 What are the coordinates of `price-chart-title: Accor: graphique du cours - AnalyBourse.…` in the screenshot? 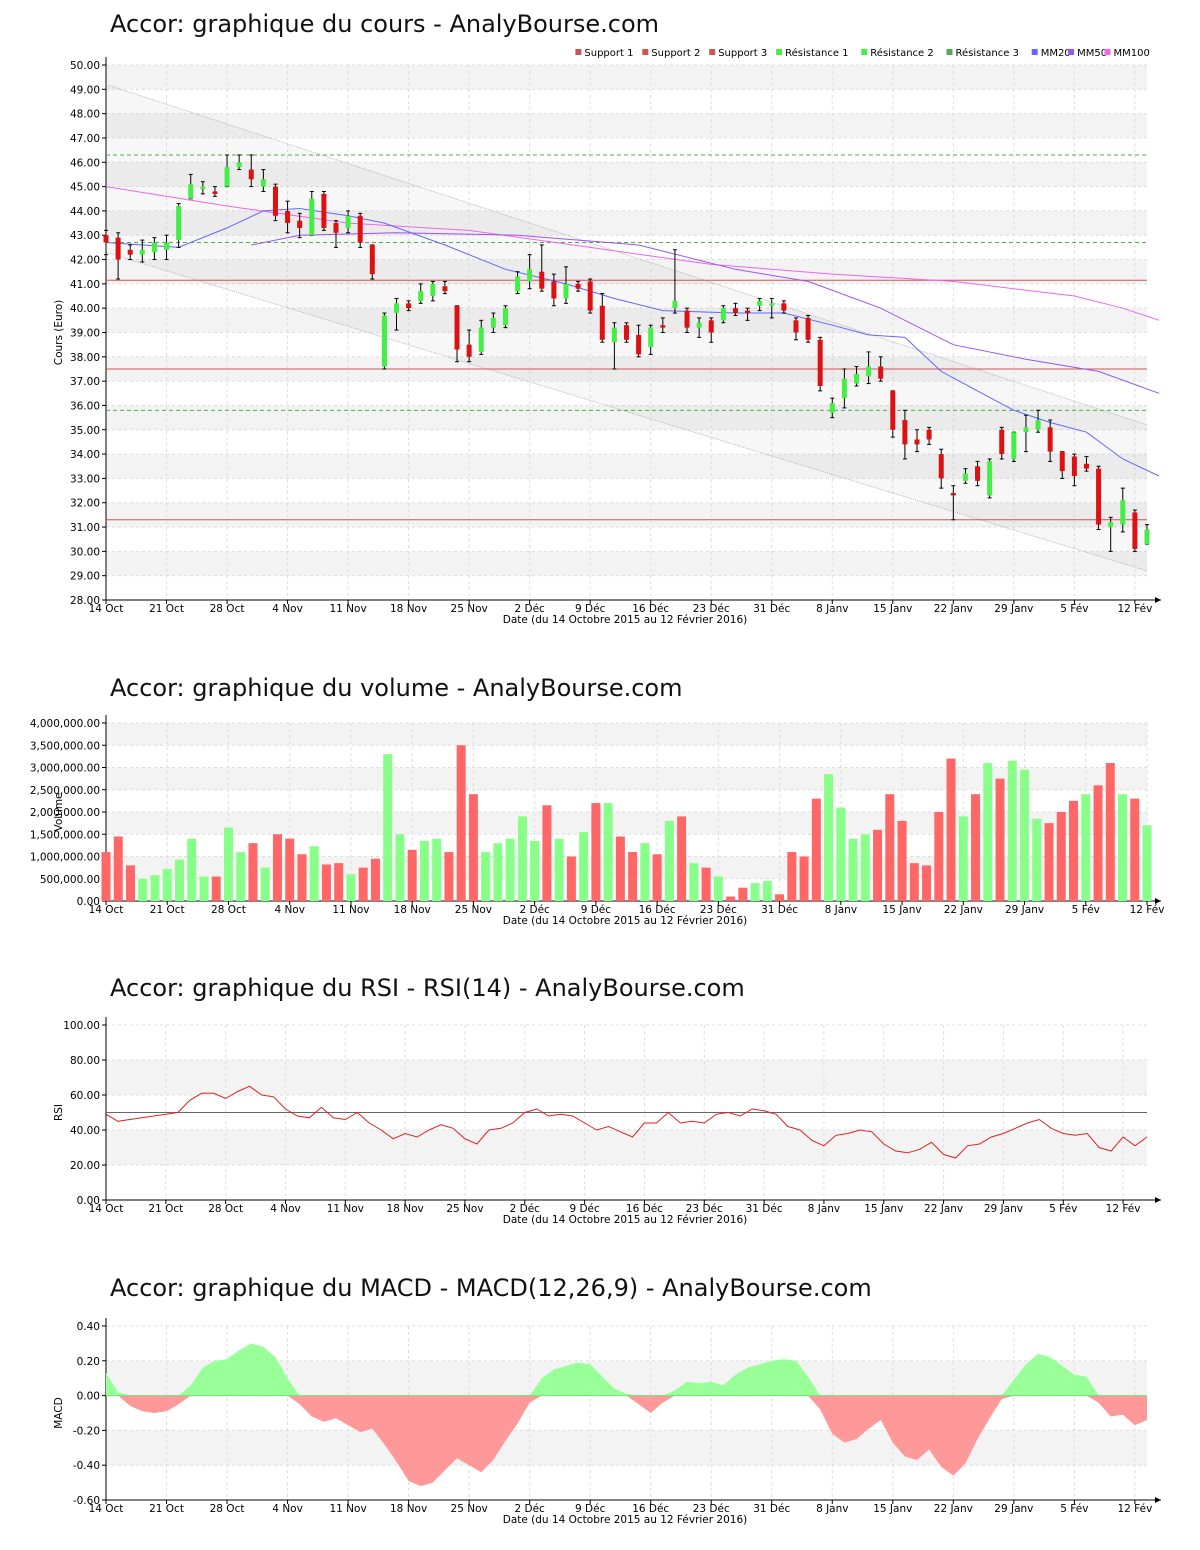 It's located at (385, 24).